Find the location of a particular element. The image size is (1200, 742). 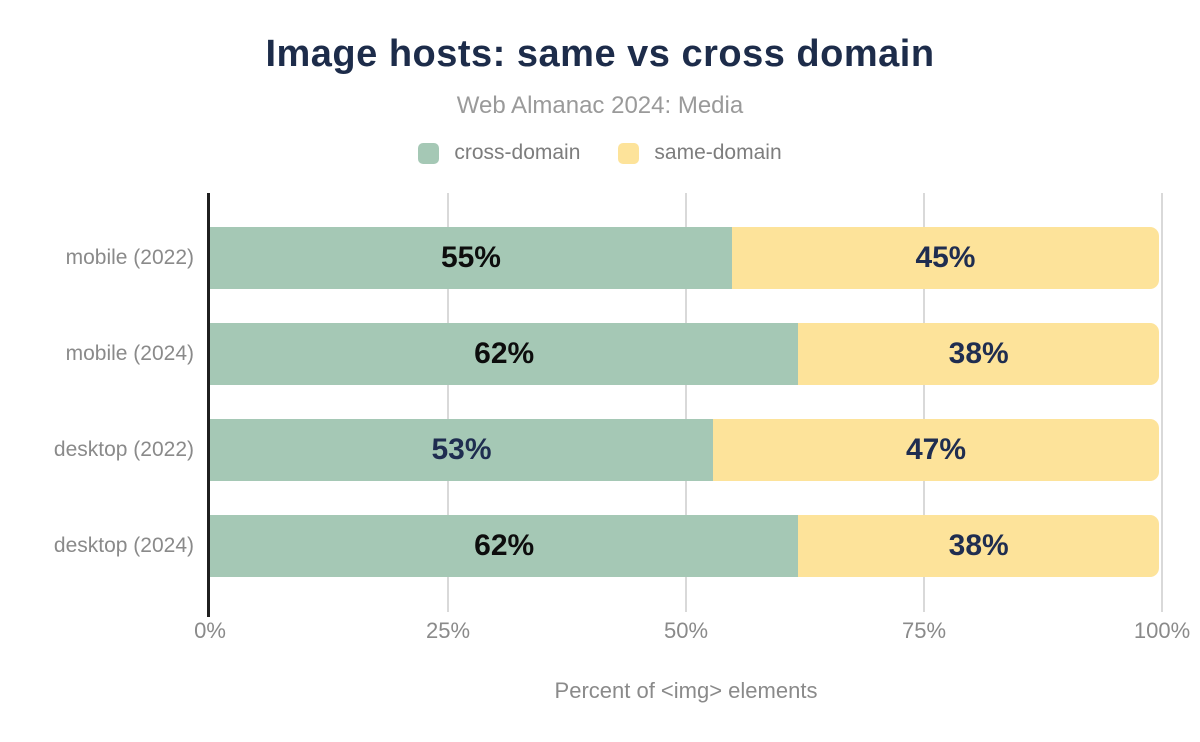

legend-label: cross-domain is located at coordinates (517, 152).